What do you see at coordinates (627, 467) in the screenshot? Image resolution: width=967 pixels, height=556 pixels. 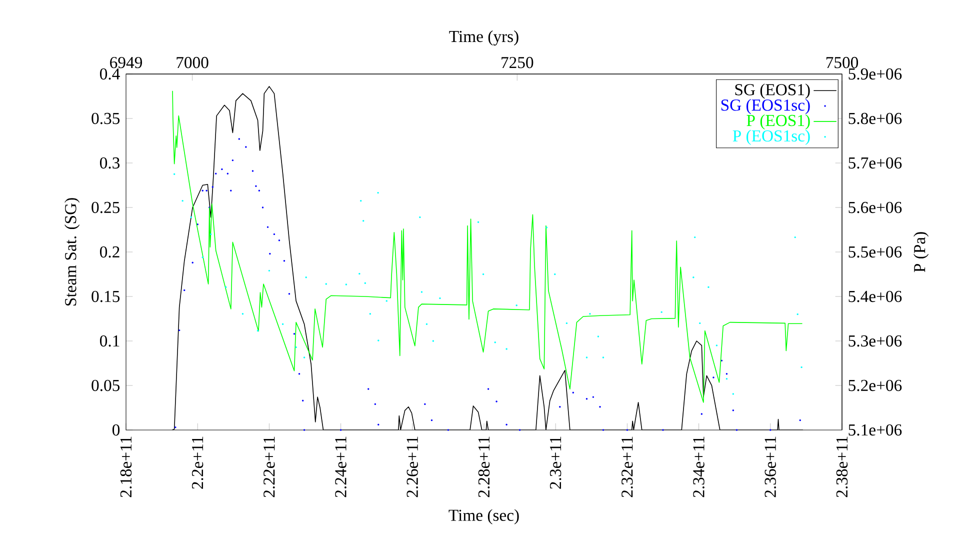 I see `x-tick-label: 2.32e+11` at bounding box center [627, 467].